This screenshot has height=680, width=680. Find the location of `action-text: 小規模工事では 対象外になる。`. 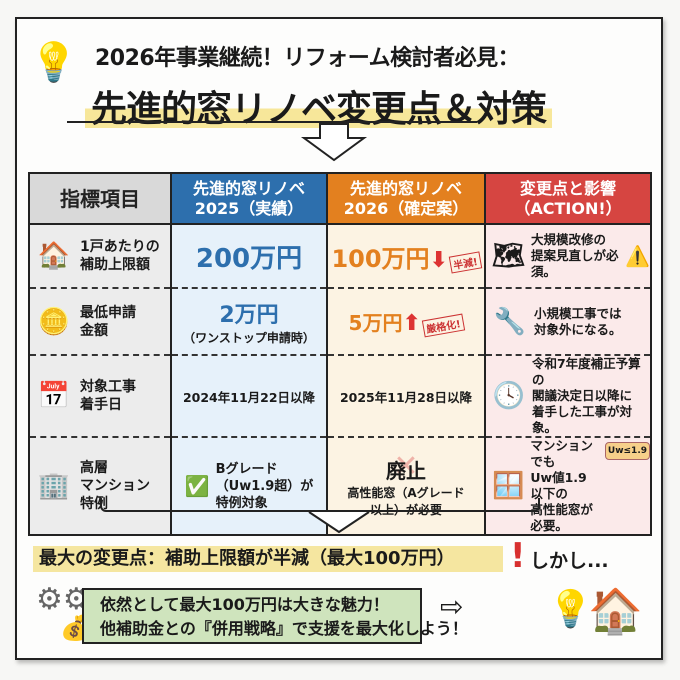

action-text: 小規模工事では 対象外になる。 is located at coordinates (578, 321).